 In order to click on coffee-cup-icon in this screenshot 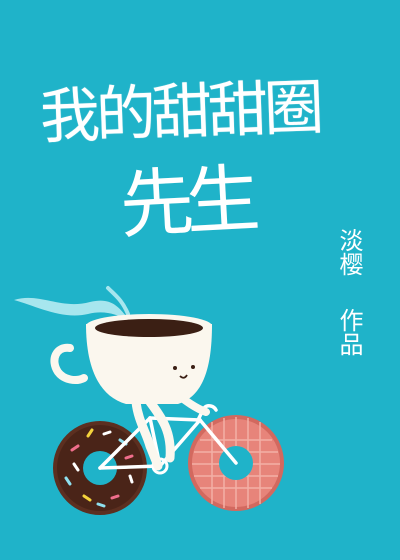, I will do `click(131, 392)`.